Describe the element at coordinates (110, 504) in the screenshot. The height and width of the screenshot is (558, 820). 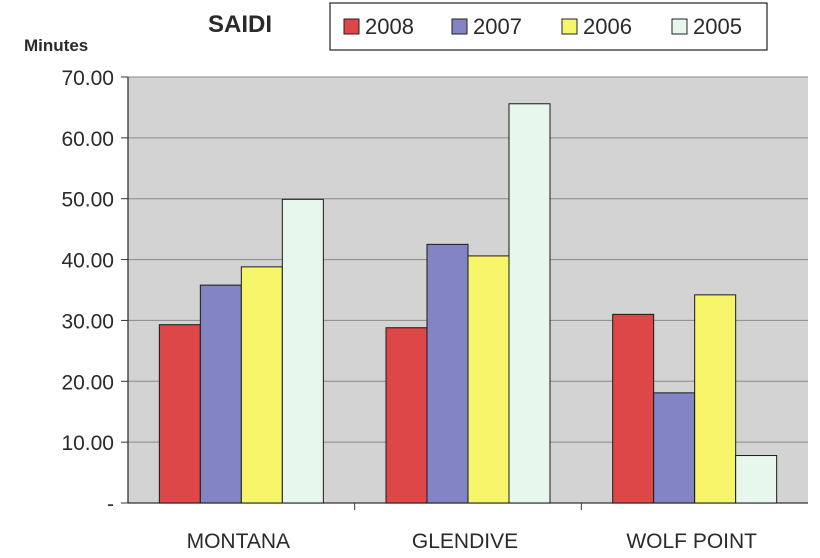
I see `y-tick-label: -` at that location.